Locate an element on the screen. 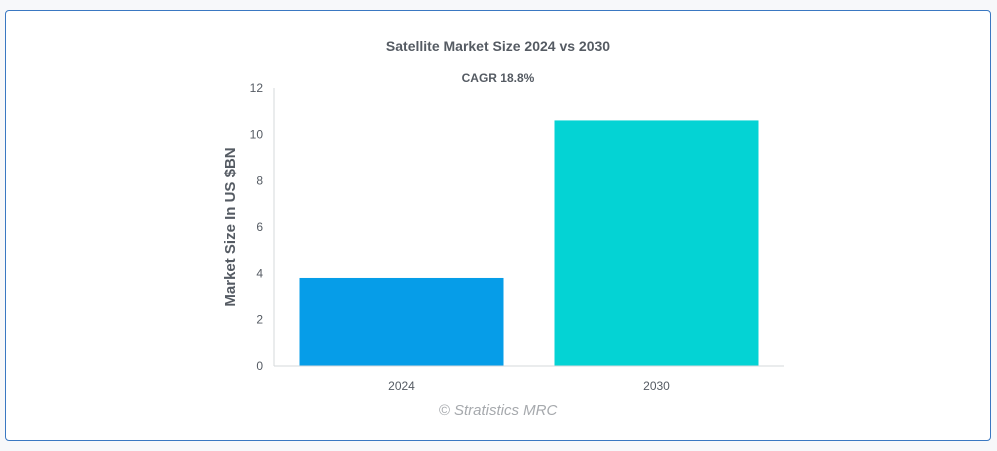  chart-title: Satellite Market Size 2024 vs 2030 is located at coordinates (498, 46).